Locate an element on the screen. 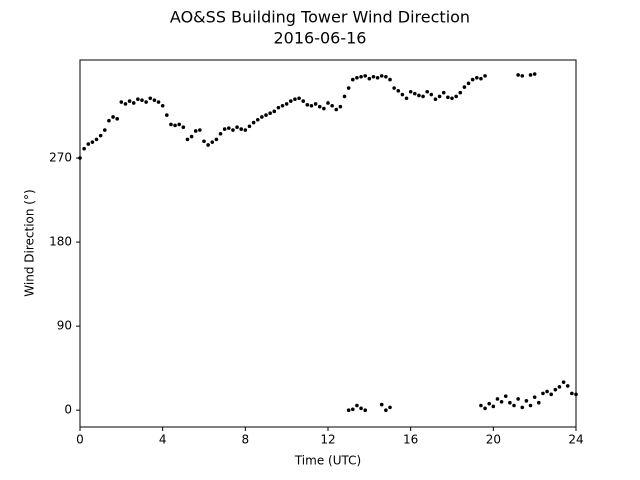  y-tick-label: 90 is located at coordinates (64, 326).